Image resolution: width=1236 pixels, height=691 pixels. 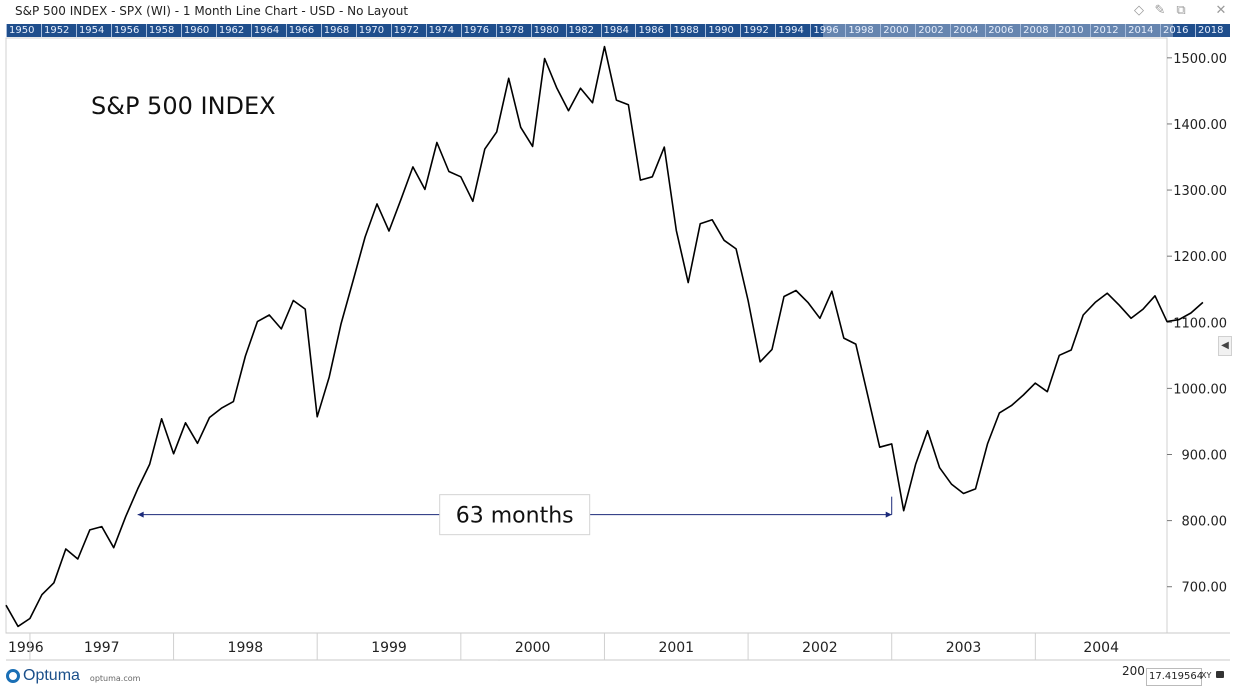 I want to click on overview-year-label: 1960, so click(x=198, y=30).